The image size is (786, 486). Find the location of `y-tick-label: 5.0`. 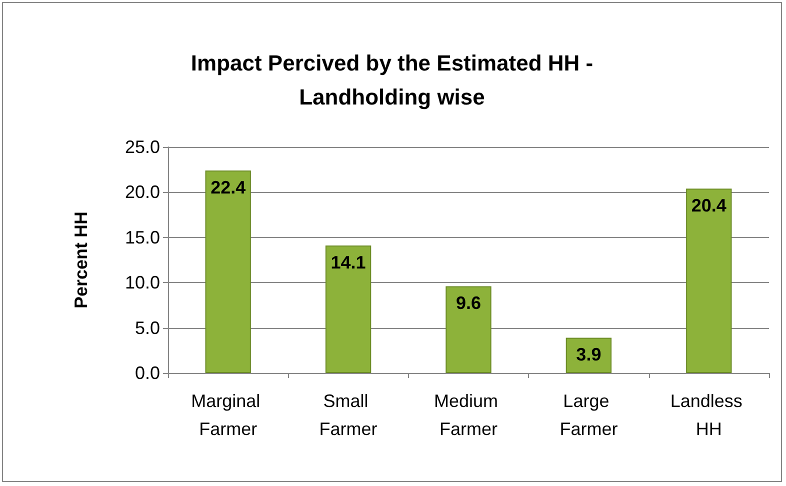

y-tick-label: 5.0 is located at coordinates (147, 328).